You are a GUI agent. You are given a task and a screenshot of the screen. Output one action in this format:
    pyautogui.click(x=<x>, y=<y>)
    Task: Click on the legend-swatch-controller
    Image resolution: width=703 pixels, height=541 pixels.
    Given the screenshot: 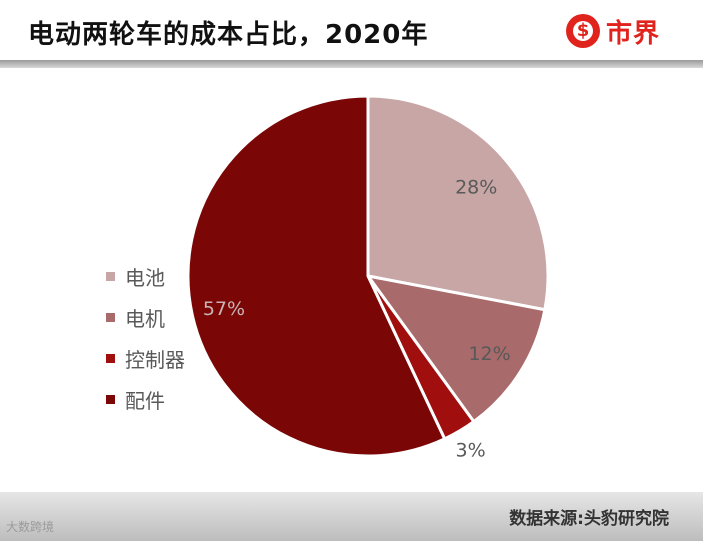 What is the action you would take?
    pyautogui.click(x=110, y=358)
    